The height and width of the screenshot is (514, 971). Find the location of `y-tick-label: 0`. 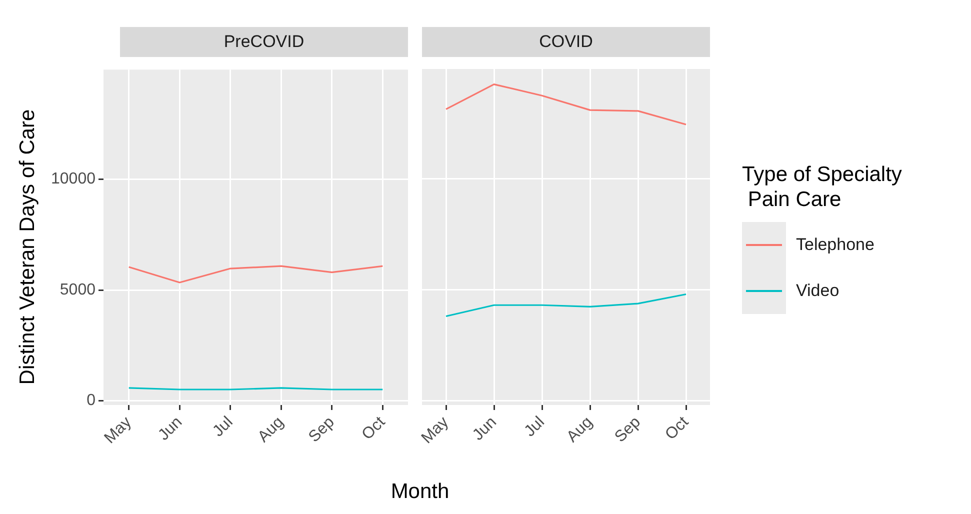

y-tick-label: 0 is located at coordinates (91, 401).